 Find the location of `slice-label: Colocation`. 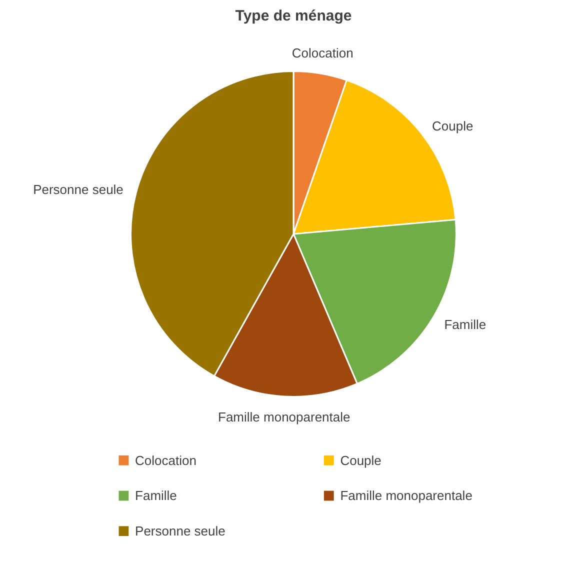

slice-label: Colocation is located at coordinates (323, 53).